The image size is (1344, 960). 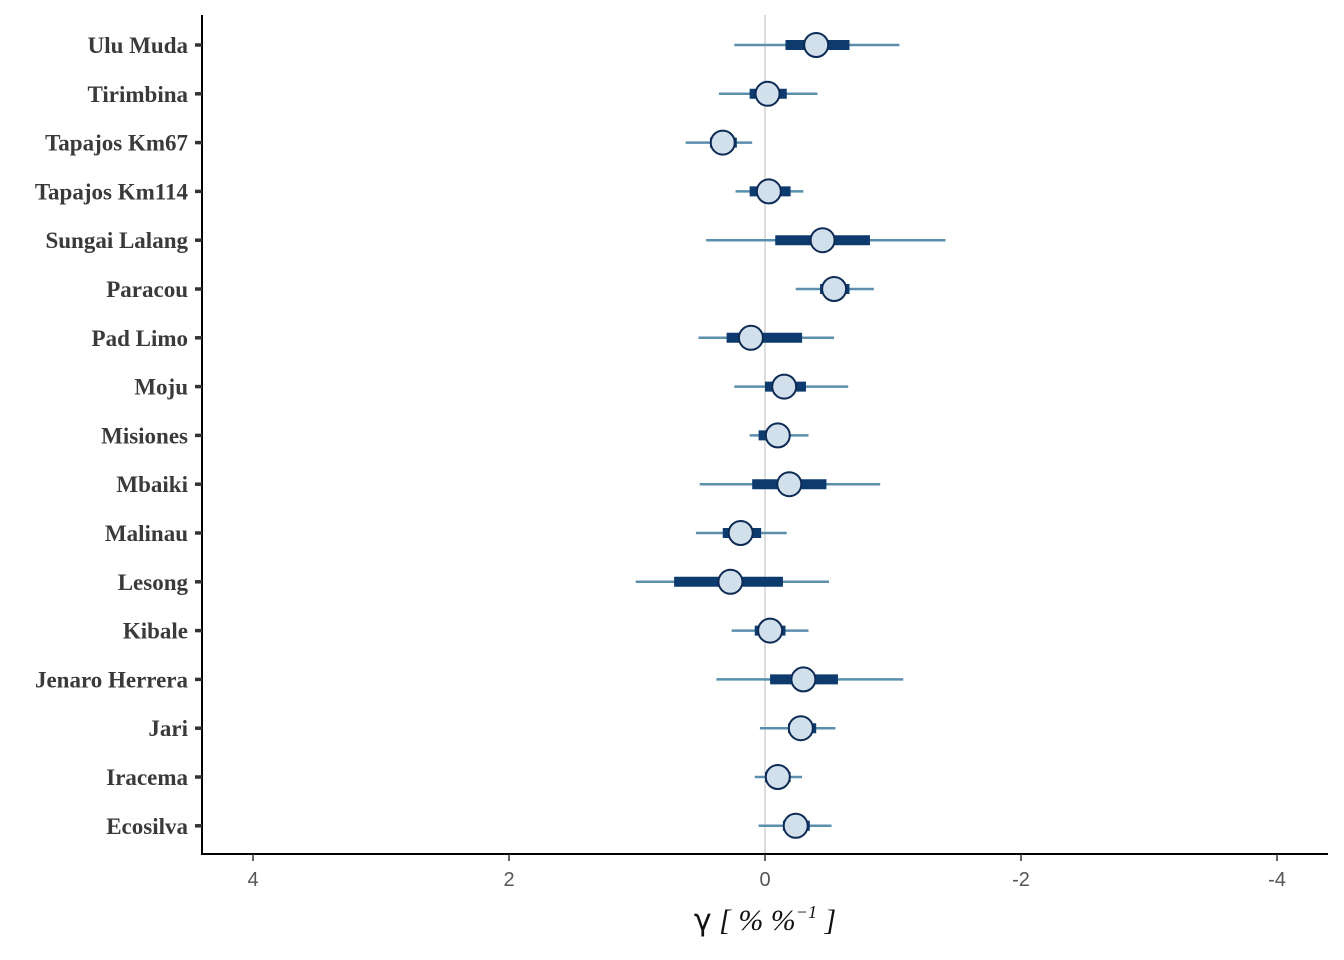 I want to click on site-label: Paracou, so click(x=147, y=289).